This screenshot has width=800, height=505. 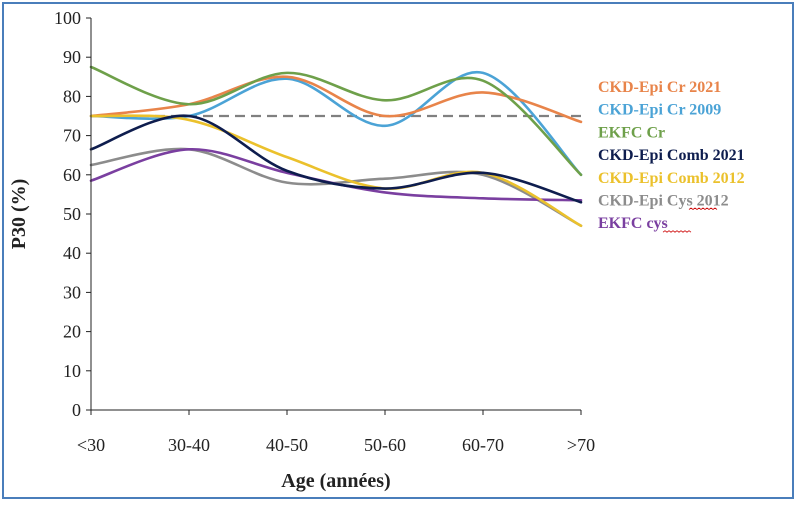 What do you see at coordinates (385, 445) in the screenshot?
I see `x-tick-label: 50-60` at bounding box center [385, 445].